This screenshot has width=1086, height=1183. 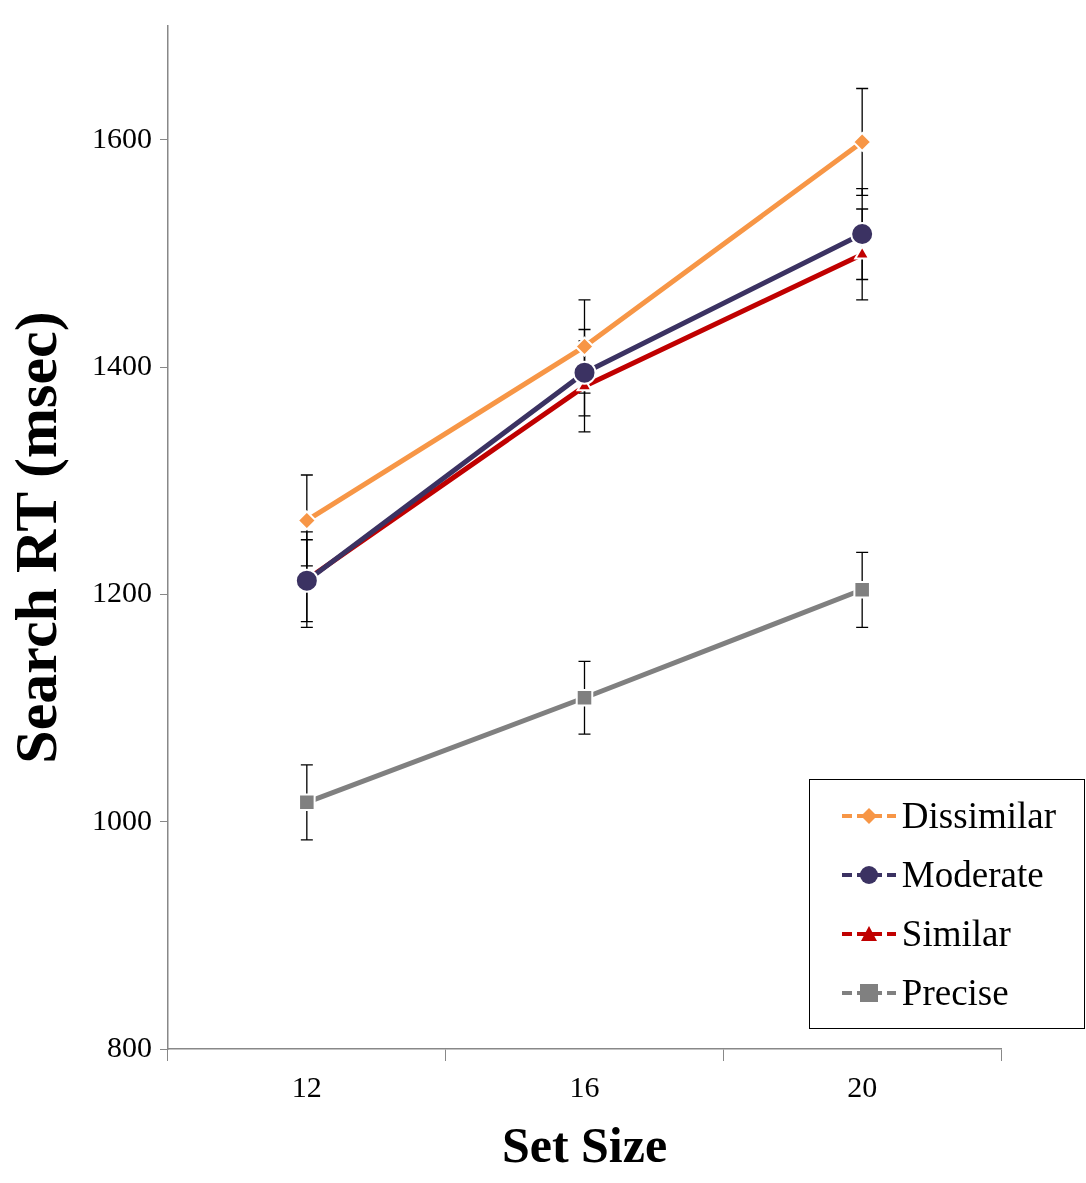 I want to click on y-tick-label: 1600, so click(x=122, y=137).